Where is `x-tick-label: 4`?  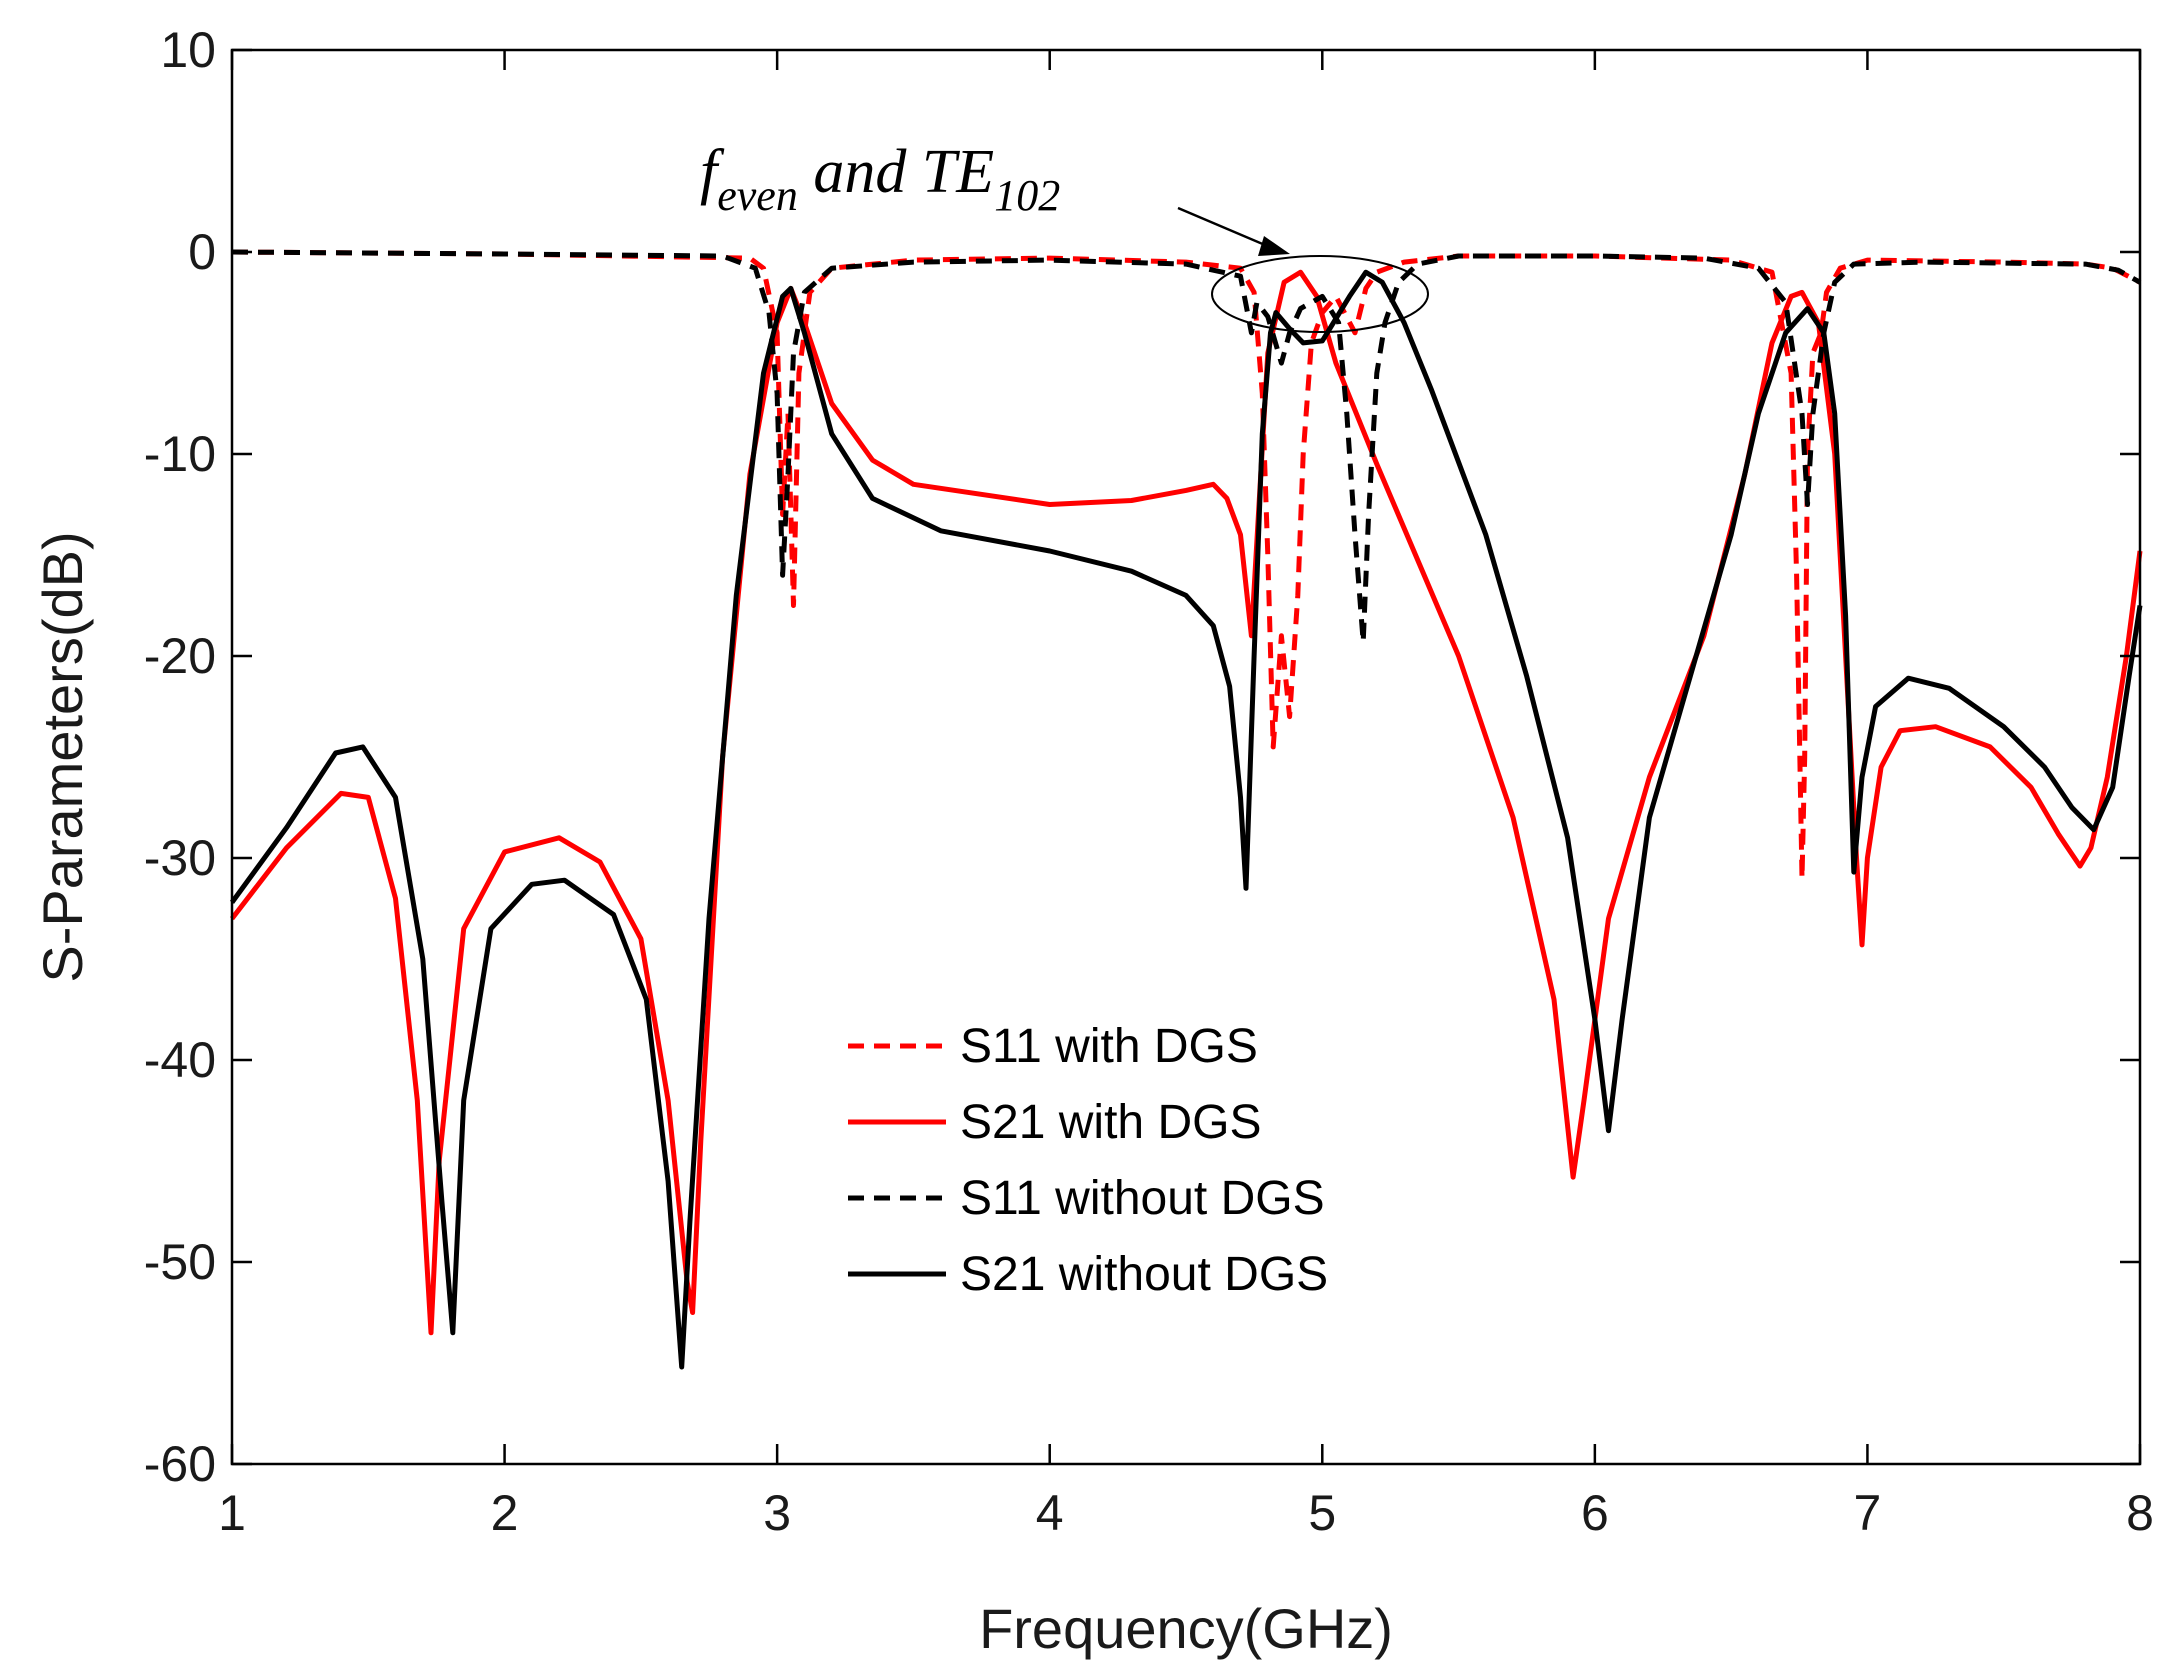
x-tick-label: 4 is located at coordinates (1050, 1513).